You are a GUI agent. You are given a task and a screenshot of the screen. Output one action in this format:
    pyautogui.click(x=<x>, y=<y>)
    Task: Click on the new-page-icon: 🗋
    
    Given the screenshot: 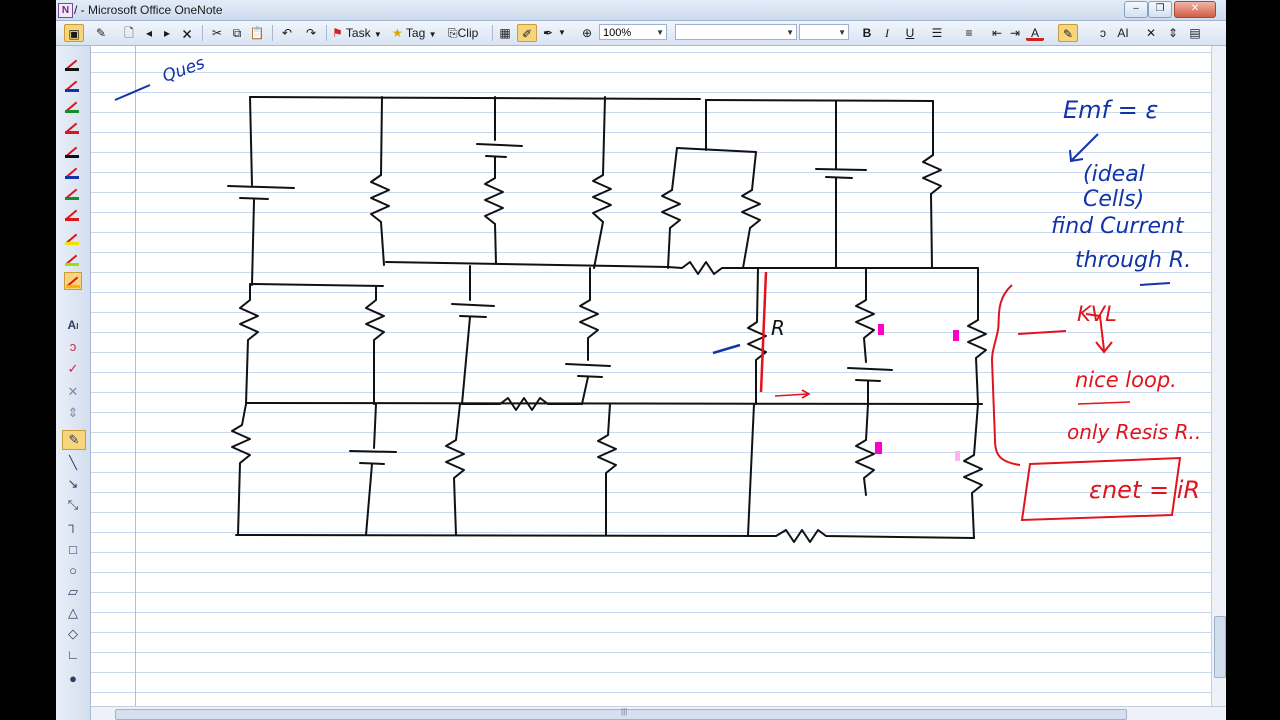 What is the action you would take?
    pyautogui.click(x=129, y=33)
    